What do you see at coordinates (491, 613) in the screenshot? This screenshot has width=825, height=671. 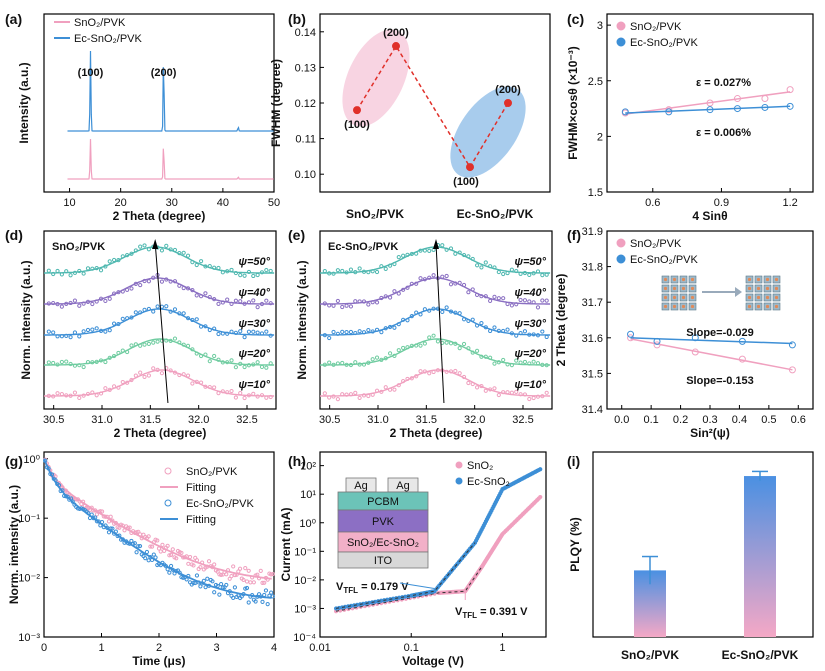 I see `vtfl-label: VTFL = 0.391 V` at bounding box center [491, 613].